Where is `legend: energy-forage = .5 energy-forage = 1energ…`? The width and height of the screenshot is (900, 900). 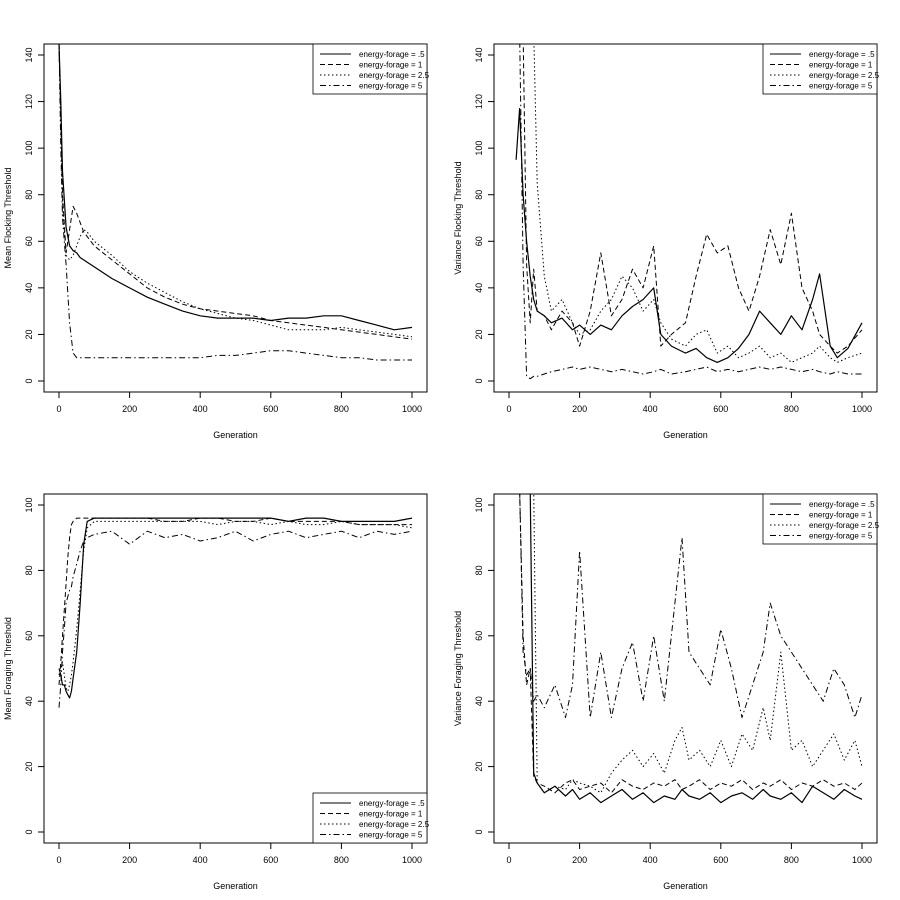
legend: energy-forage = .5 energy-forage = 1energ… is located at coordinates (821, 69).